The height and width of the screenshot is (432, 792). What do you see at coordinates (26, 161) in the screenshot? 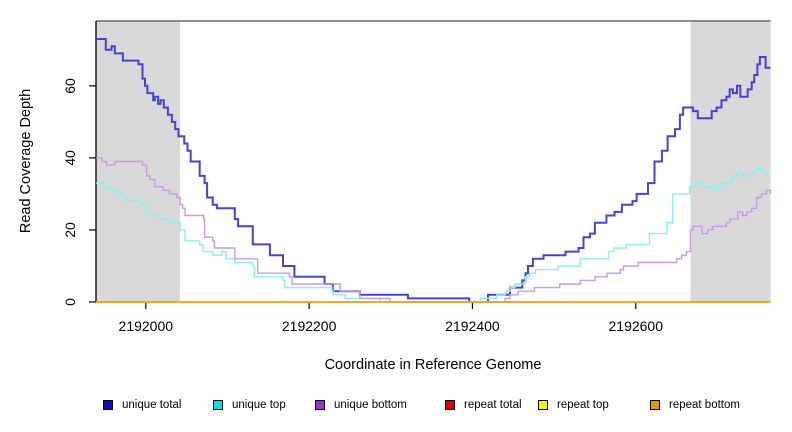
I see `y-axis-title: Read Coverage Depth` at bounding box center [26, 161].